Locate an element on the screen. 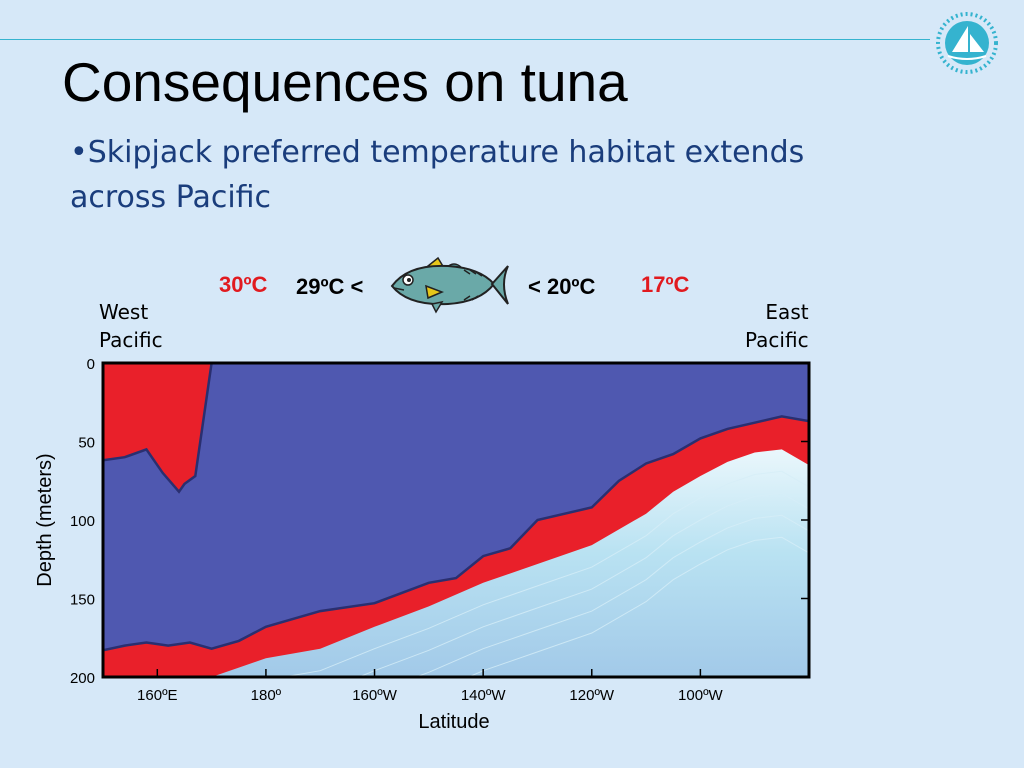 The image size is (1024, 768). y-tick-label: 50 is located at coordinates (86, 443).